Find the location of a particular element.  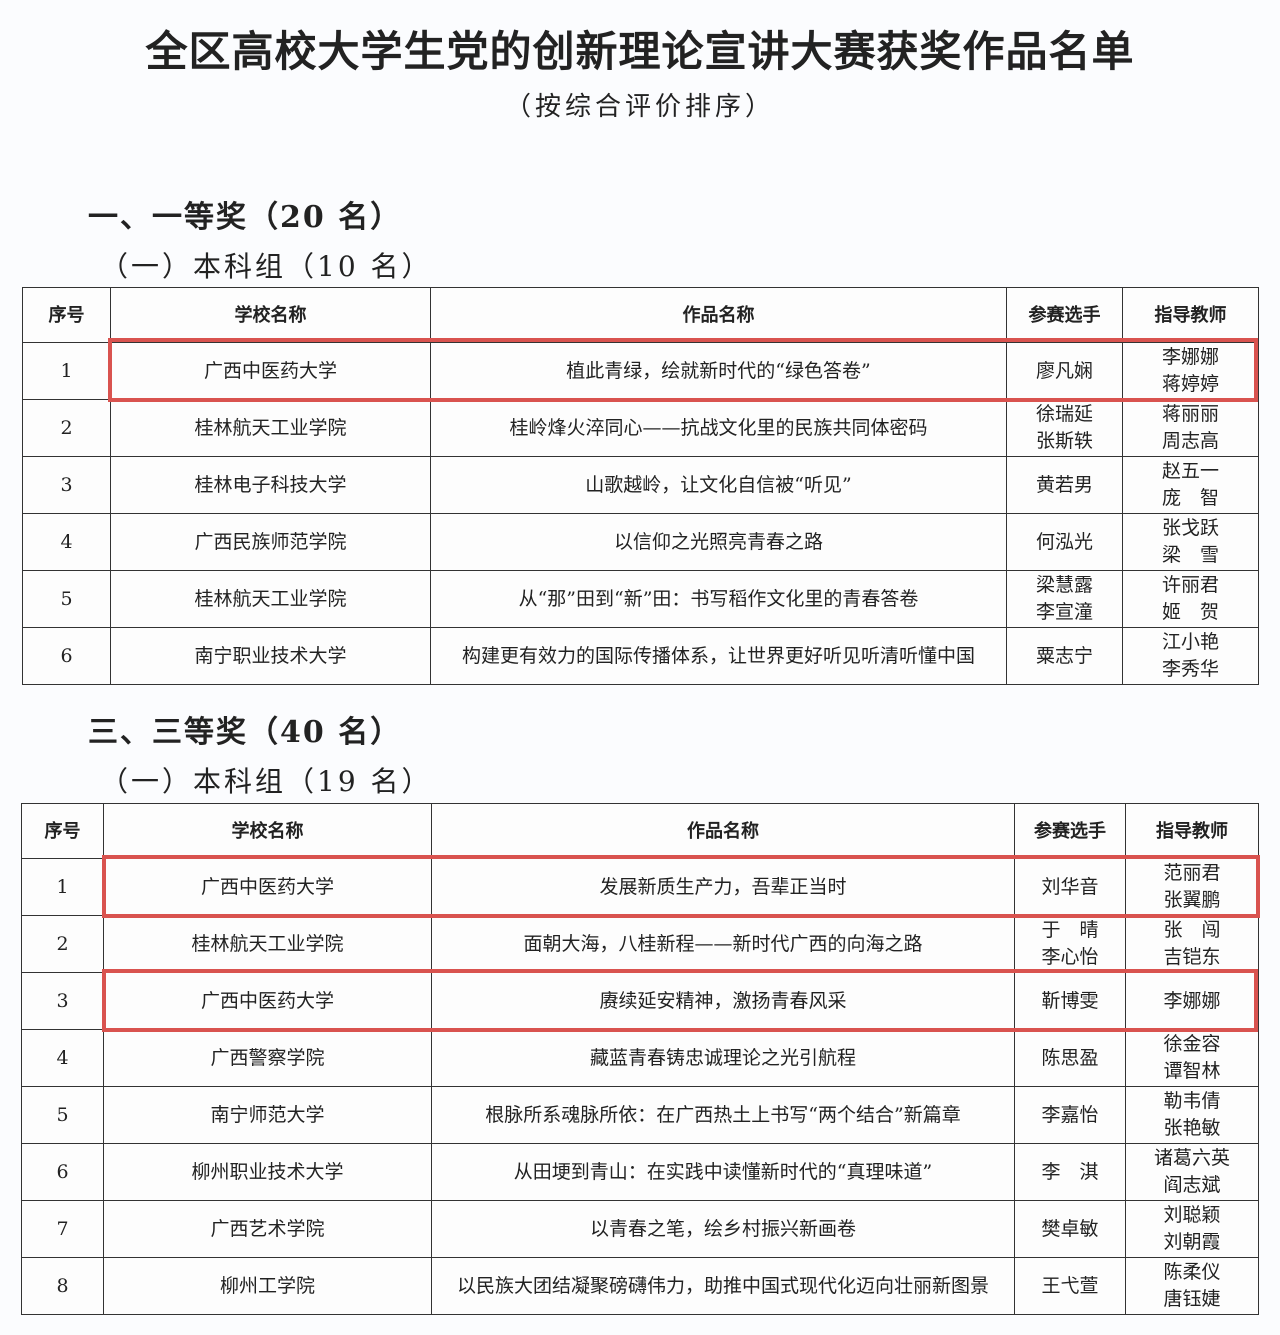

advisor-cell: 陈柔仪 唐钰婕 is located at coordinates (1192, 1286).